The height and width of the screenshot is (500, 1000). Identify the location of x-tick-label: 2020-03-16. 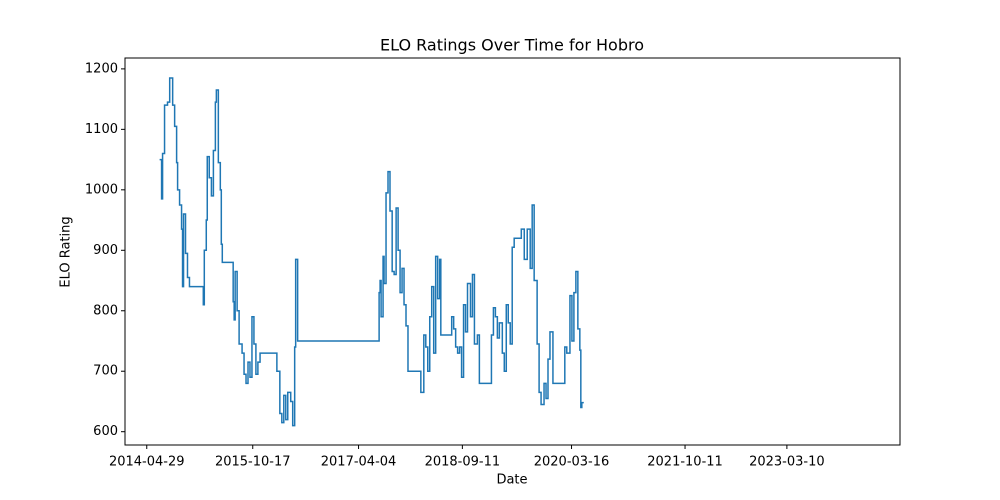
(572, 462).